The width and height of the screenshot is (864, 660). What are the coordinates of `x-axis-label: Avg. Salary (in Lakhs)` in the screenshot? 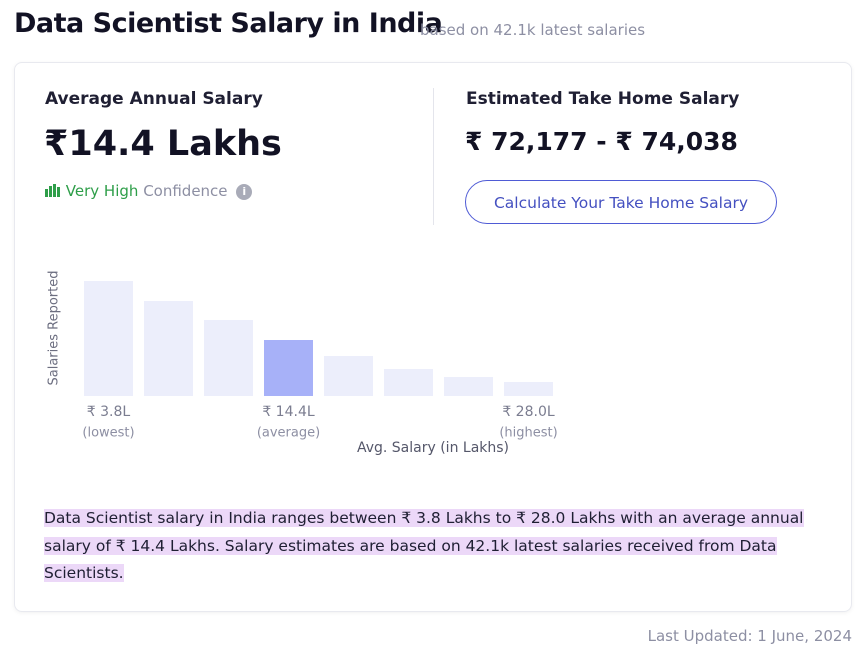 It's located at (433, 448).